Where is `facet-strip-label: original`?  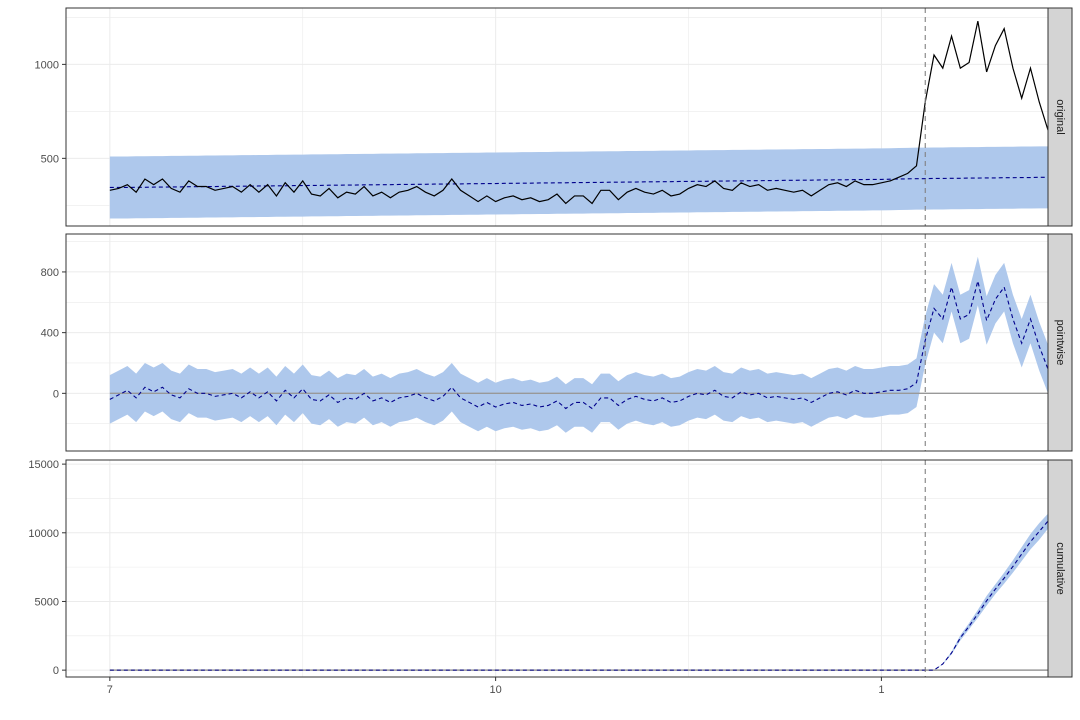 facet-strip-label: original is located at coordinates (1060, 116).